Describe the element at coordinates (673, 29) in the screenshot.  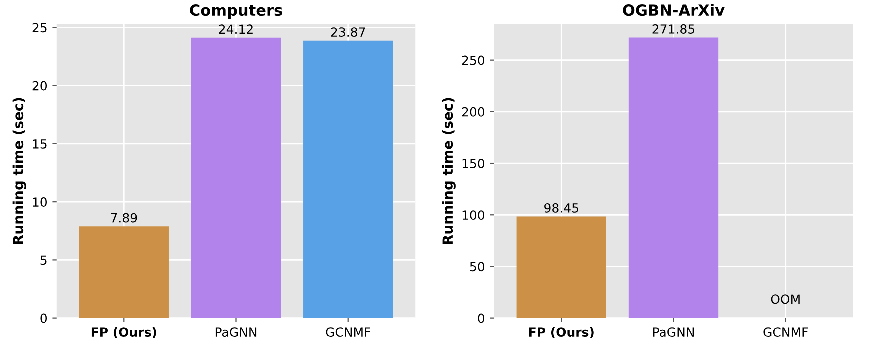
I see `data-label: 271.85` at that location.